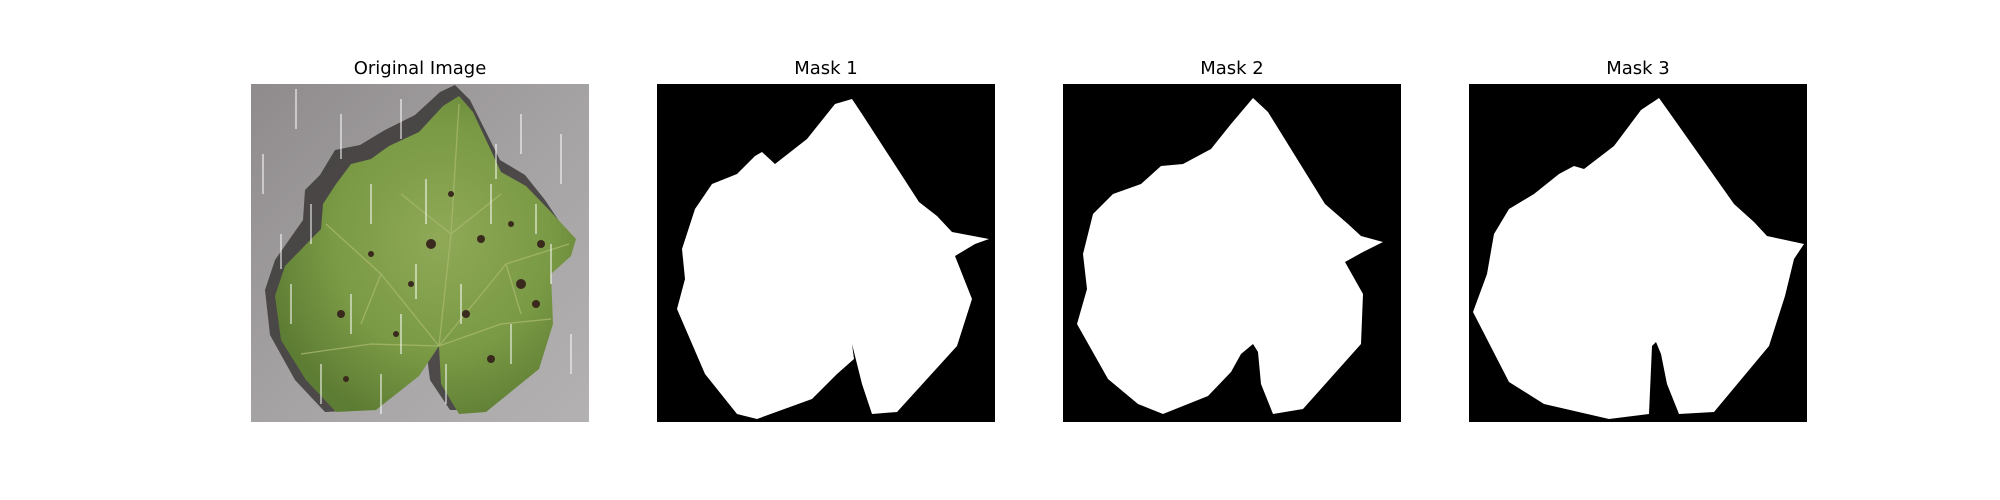 The height and width of the screenshot is (500, 2000). I want to click on mask-3-graphic, so click(1638, 253).